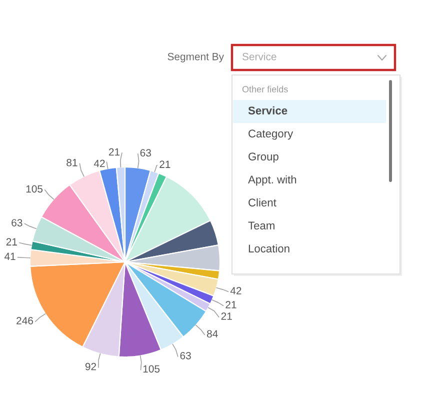 Image resolution: width=421 pixels, height=407 pixels. What do you see at coordinates (271, 135) in the screenshot?
I see `text: Category` at bounding box center [271, 135].